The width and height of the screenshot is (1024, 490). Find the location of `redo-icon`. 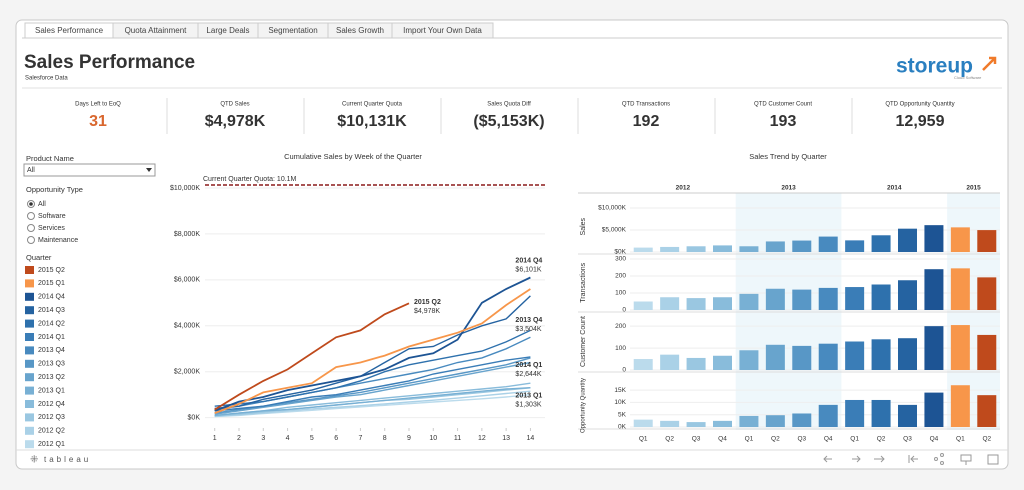

redo-icon is located at coordinates (856, 459).